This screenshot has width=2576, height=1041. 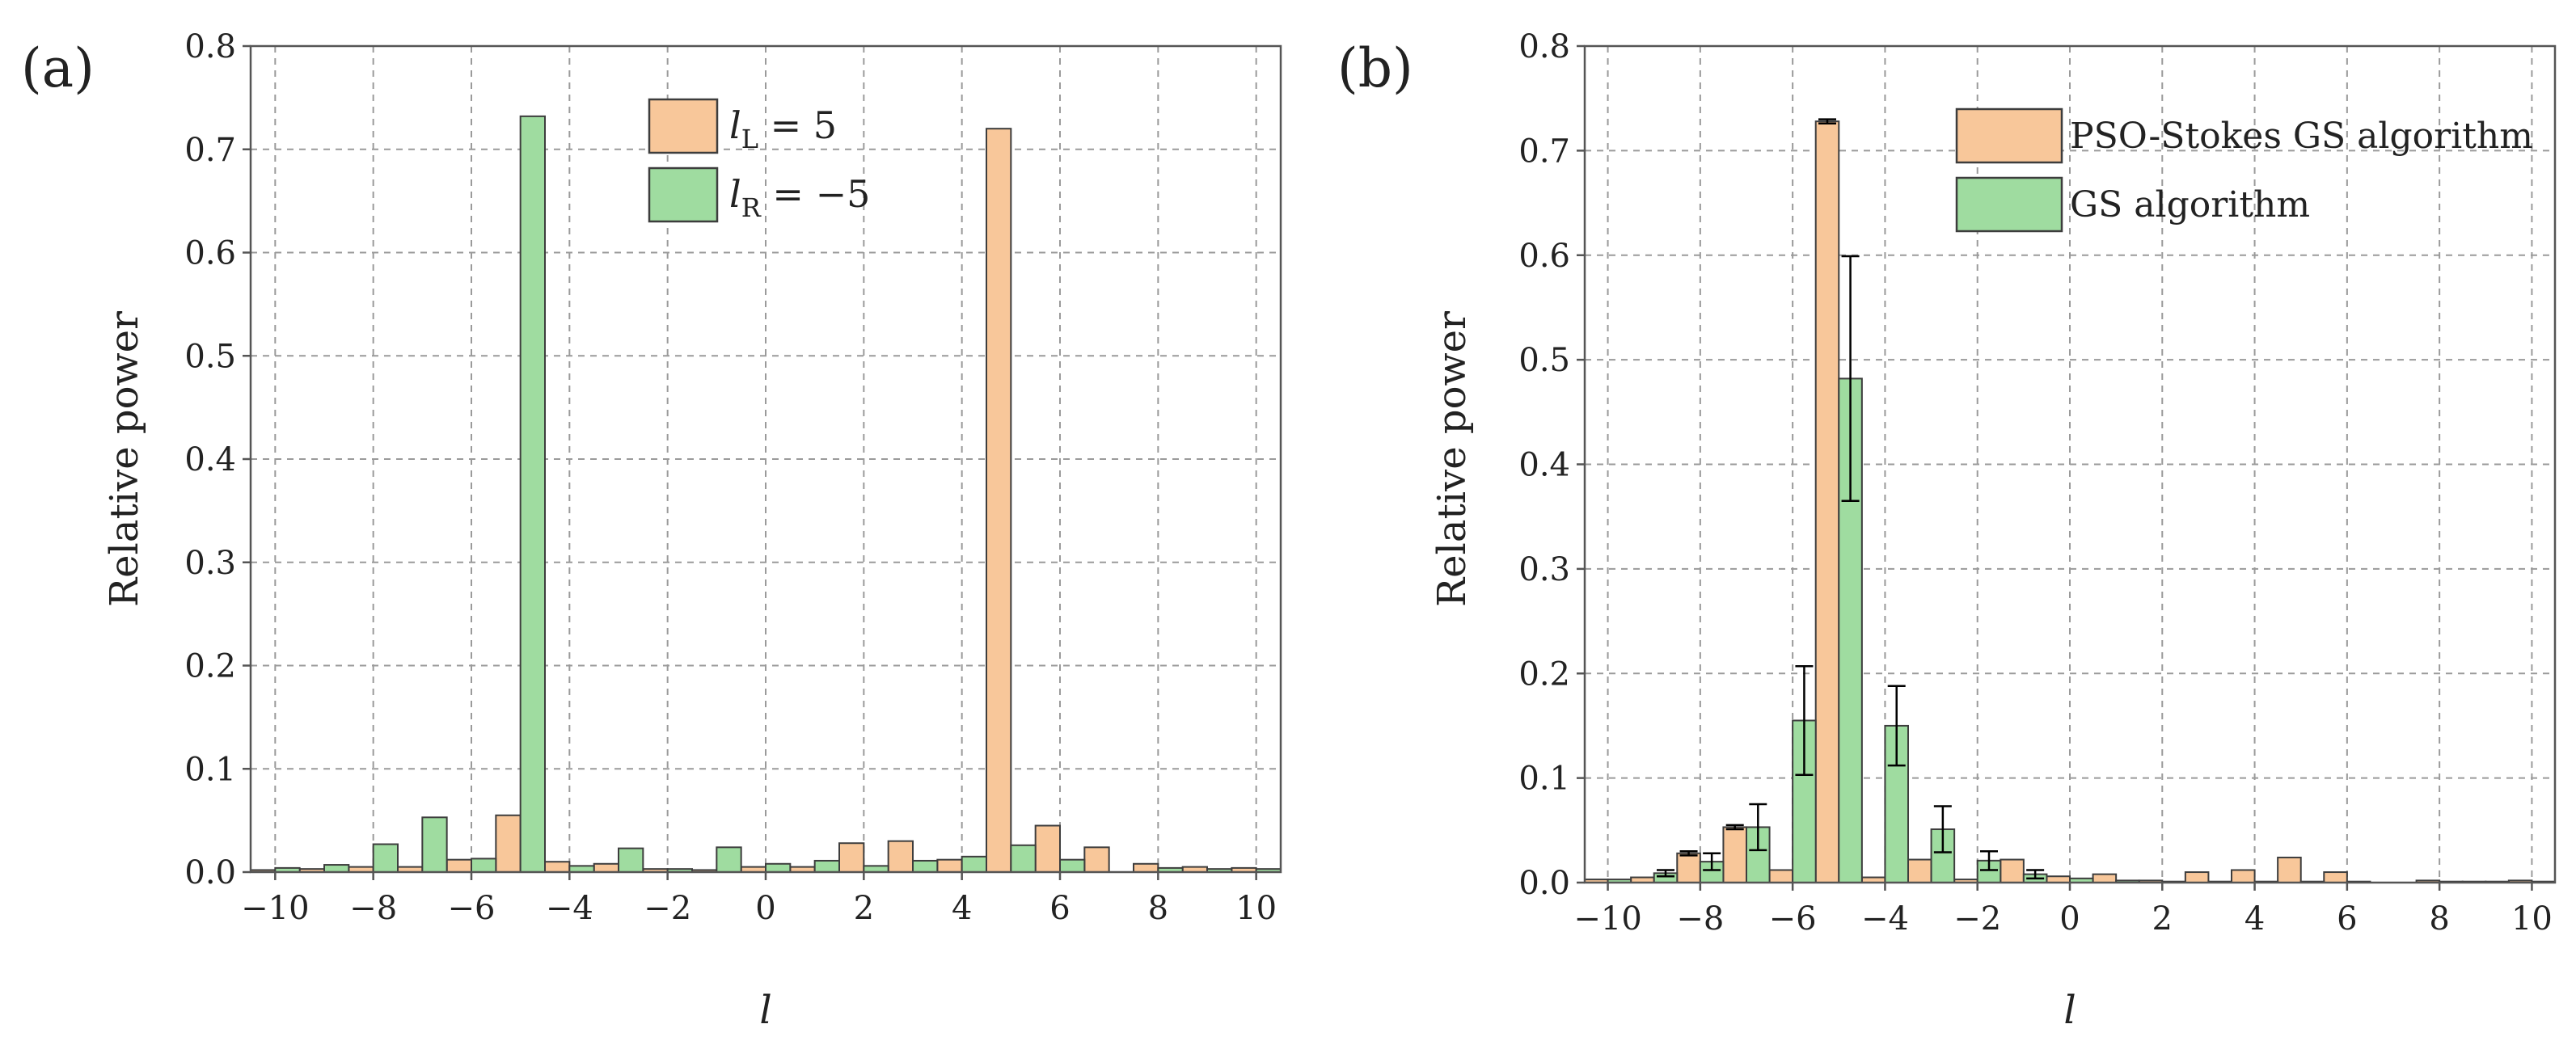 I want to click on bar-a-s1-l5, so click(x=1023, y=859).